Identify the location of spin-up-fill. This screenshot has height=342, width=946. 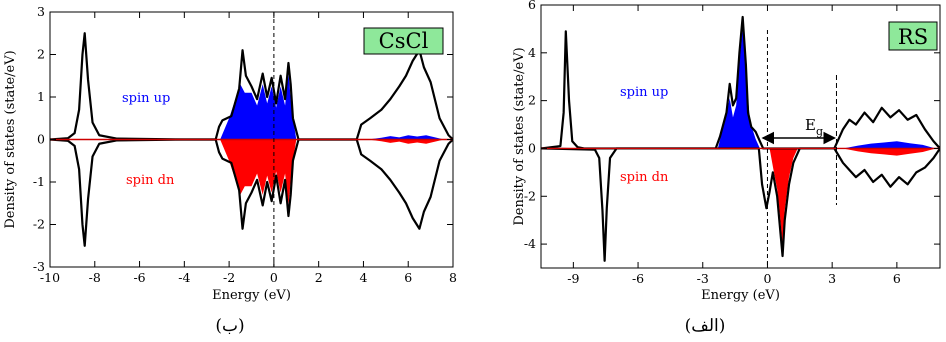
(258, 106).